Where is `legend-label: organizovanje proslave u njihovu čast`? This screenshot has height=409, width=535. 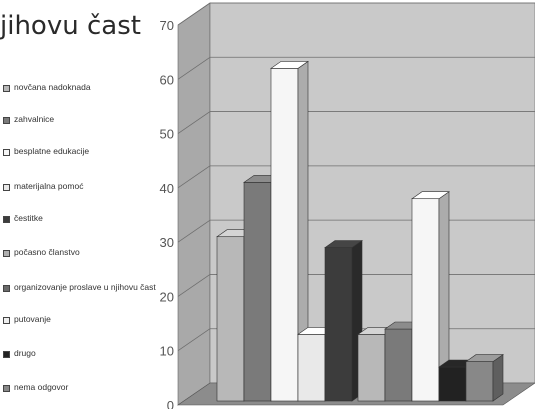
legend-label: organizovanje proslave u njihovu čast is located at coordinates (85, 287).